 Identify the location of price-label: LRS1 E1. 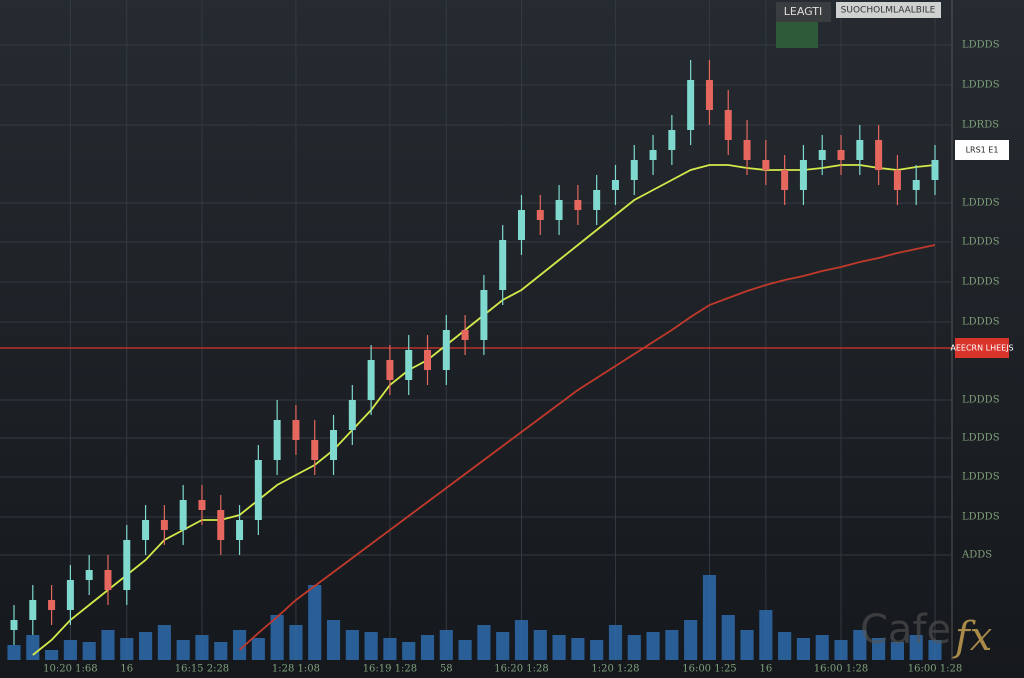
(982, 150).